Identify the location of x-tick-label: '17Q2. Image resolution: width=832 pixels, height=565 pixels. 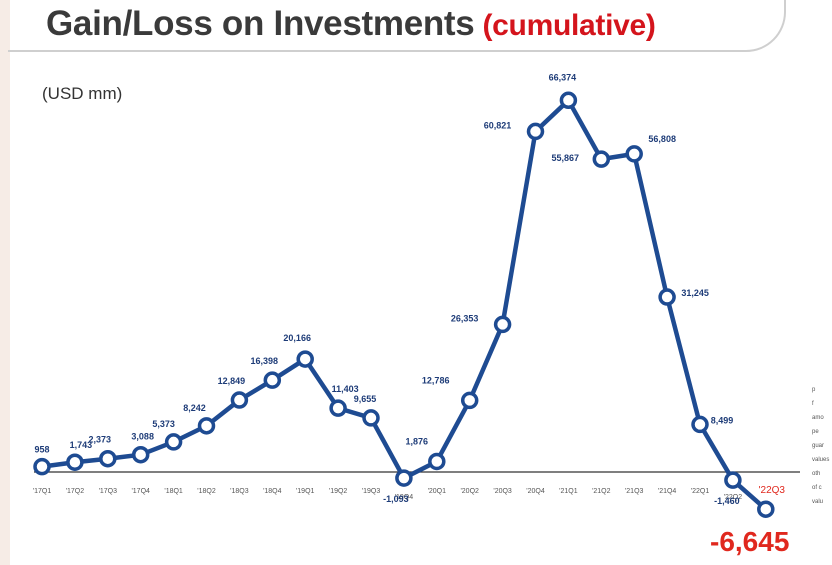
(75, 491).